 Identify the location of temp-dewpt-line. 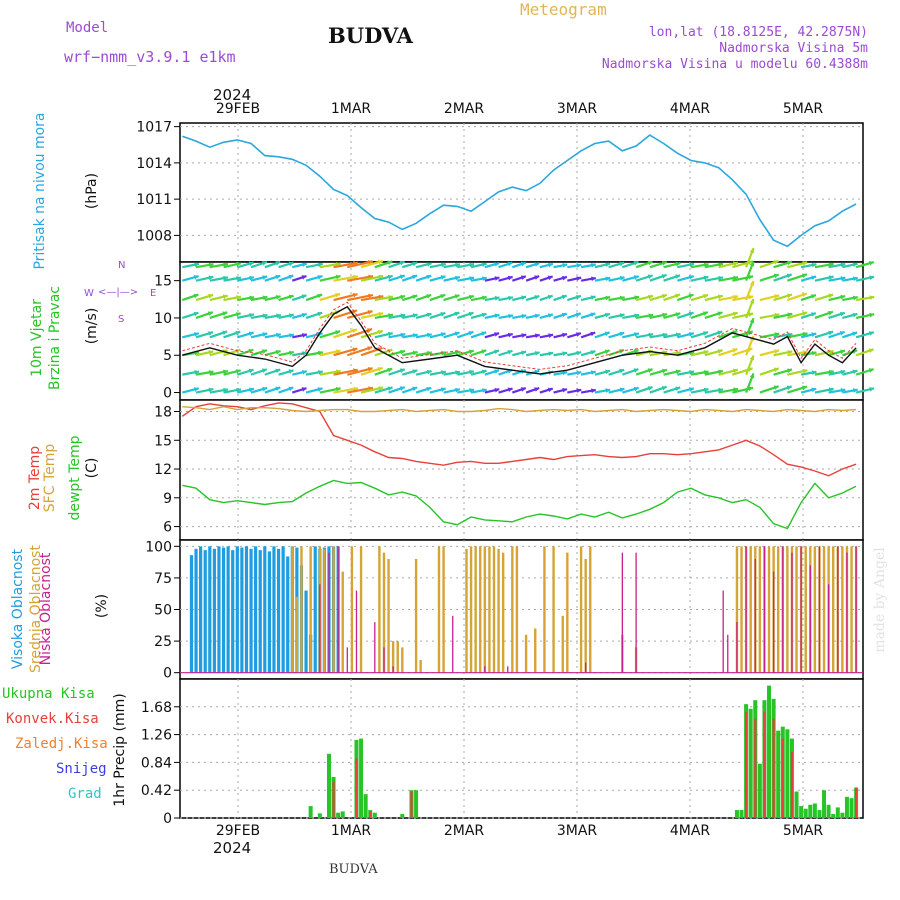
(519, 504).